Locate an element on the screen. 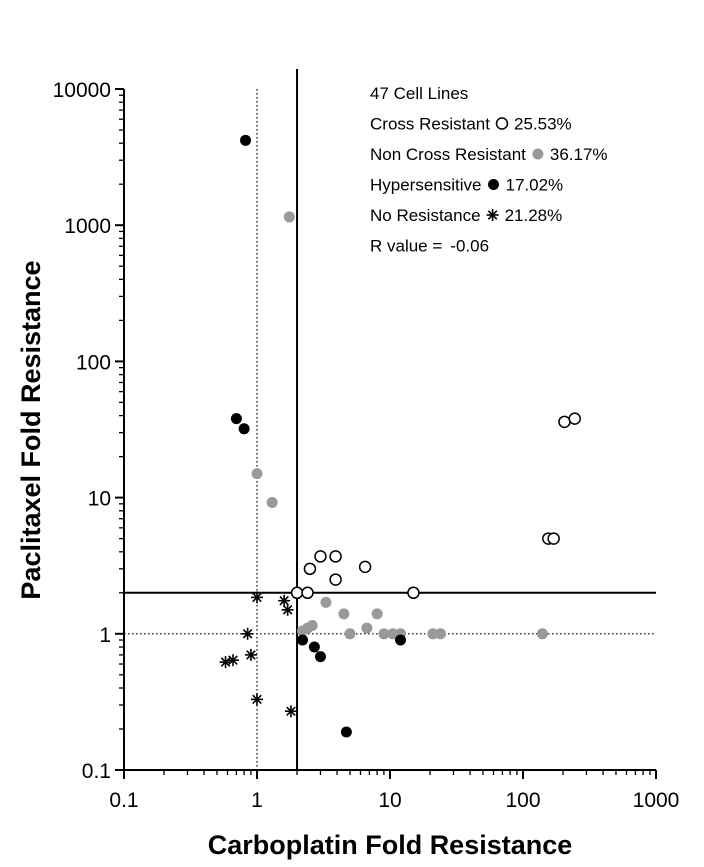 The height and width of the screenshot is (867, 704). x-tick-label: 10 is located at coordinates (389, 800).